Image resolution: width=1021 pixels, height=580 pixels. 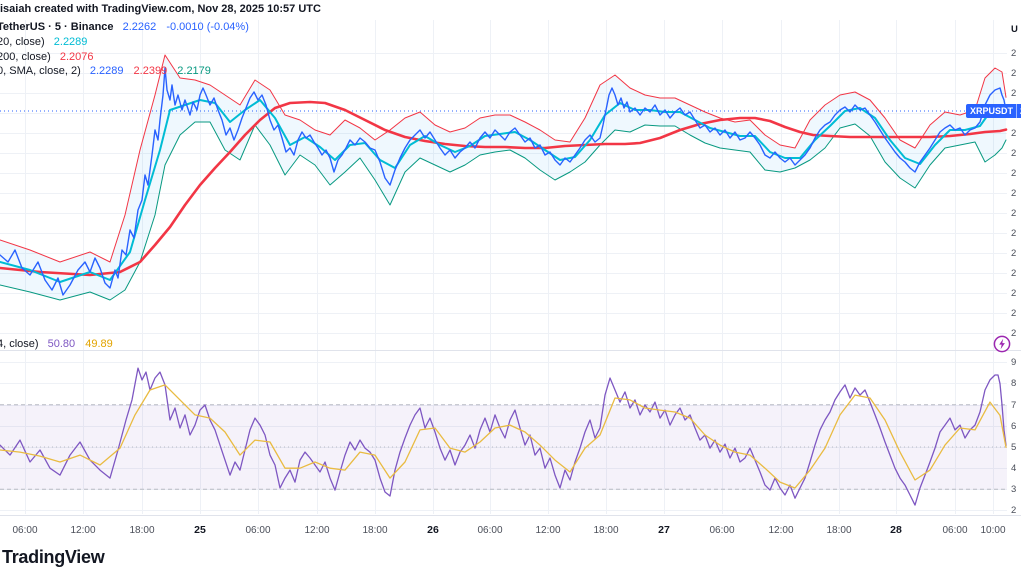 I want to click on svg-text: 28, so click(x=896, y=530).